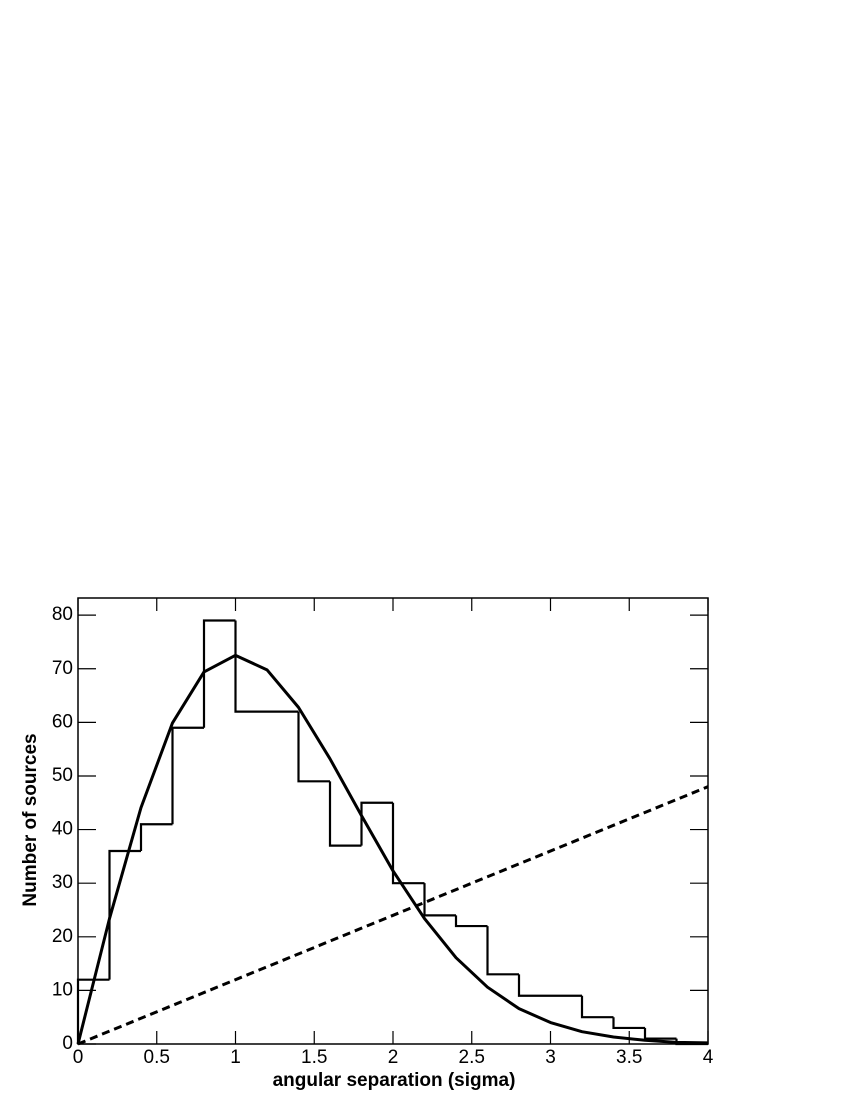 The image size is (850, 1100). I want to click on y-tick-label: 50, so click(62, 775).